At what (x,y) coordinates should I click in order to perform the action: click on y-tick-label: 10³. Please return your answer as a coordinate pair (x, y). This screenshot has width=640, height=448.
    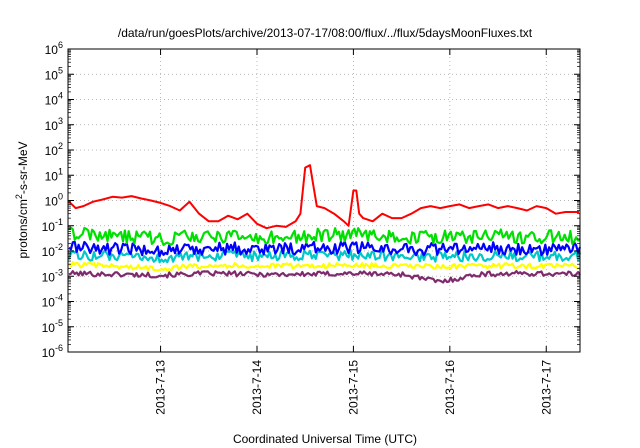
    Looking at the image, I should click on (54, 124).